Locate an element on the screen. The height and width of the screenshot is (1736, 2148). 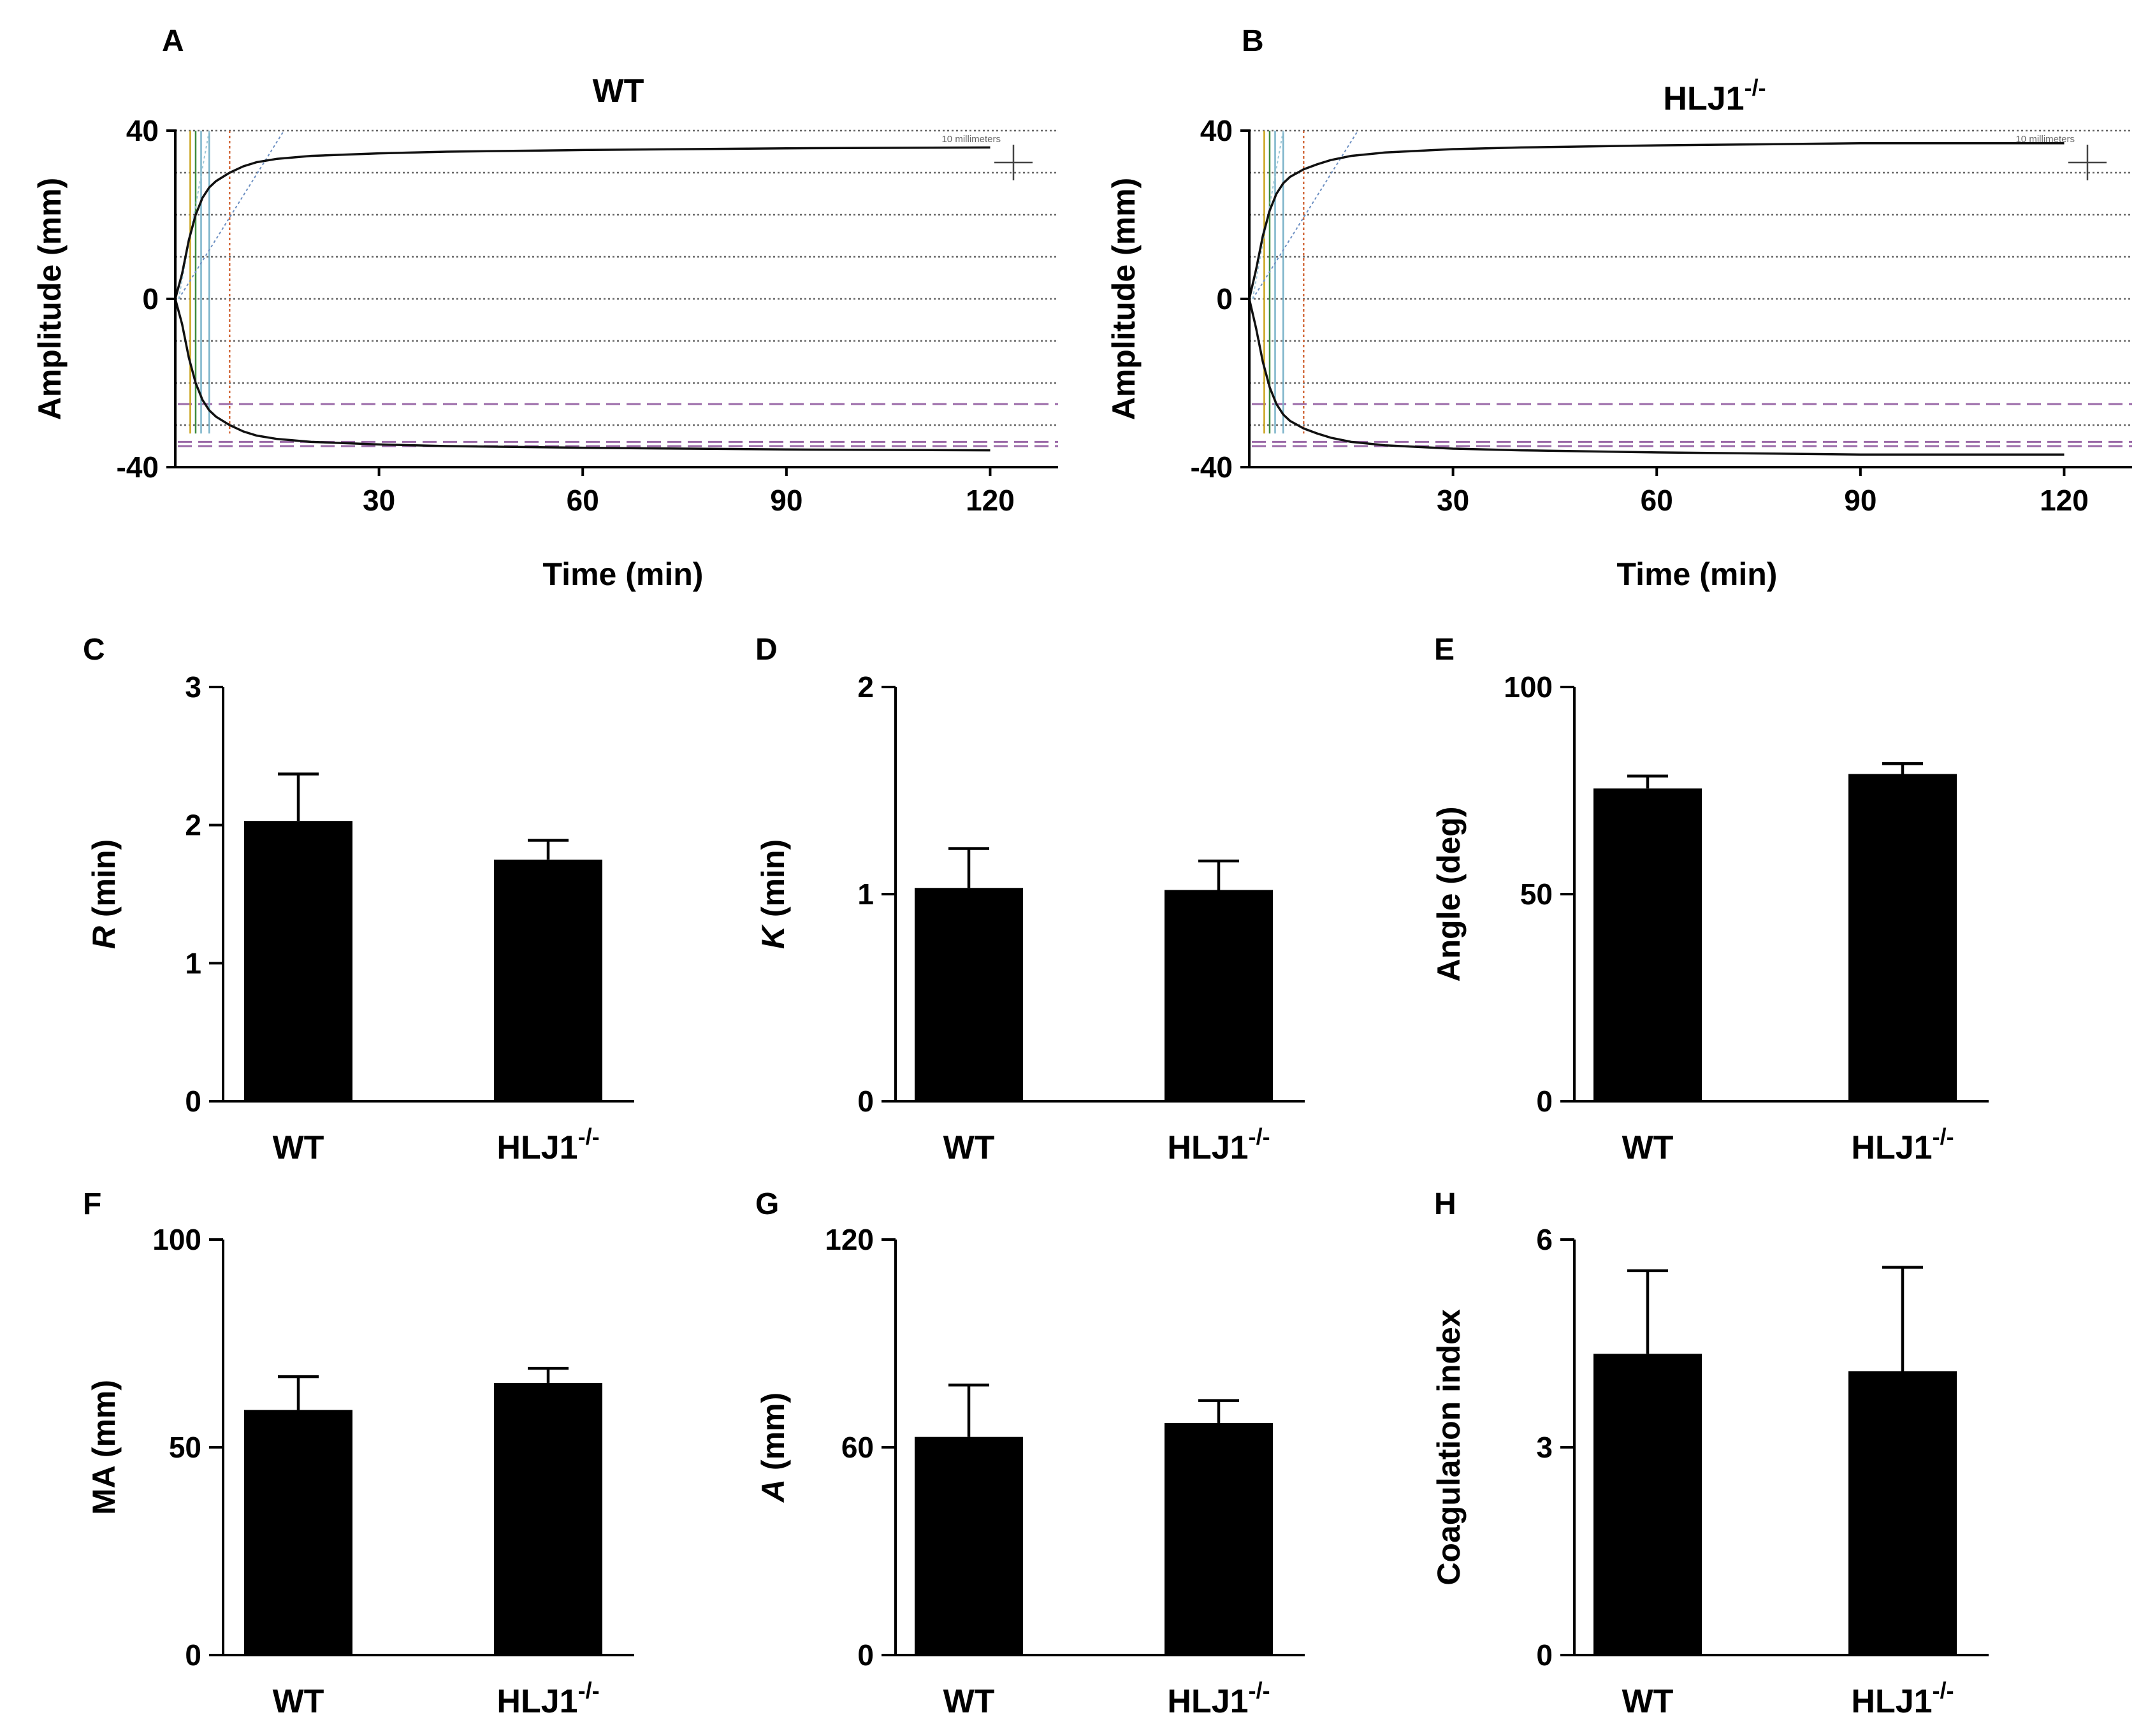
panel-letter-e: E is located at coordinates (1444, 650).